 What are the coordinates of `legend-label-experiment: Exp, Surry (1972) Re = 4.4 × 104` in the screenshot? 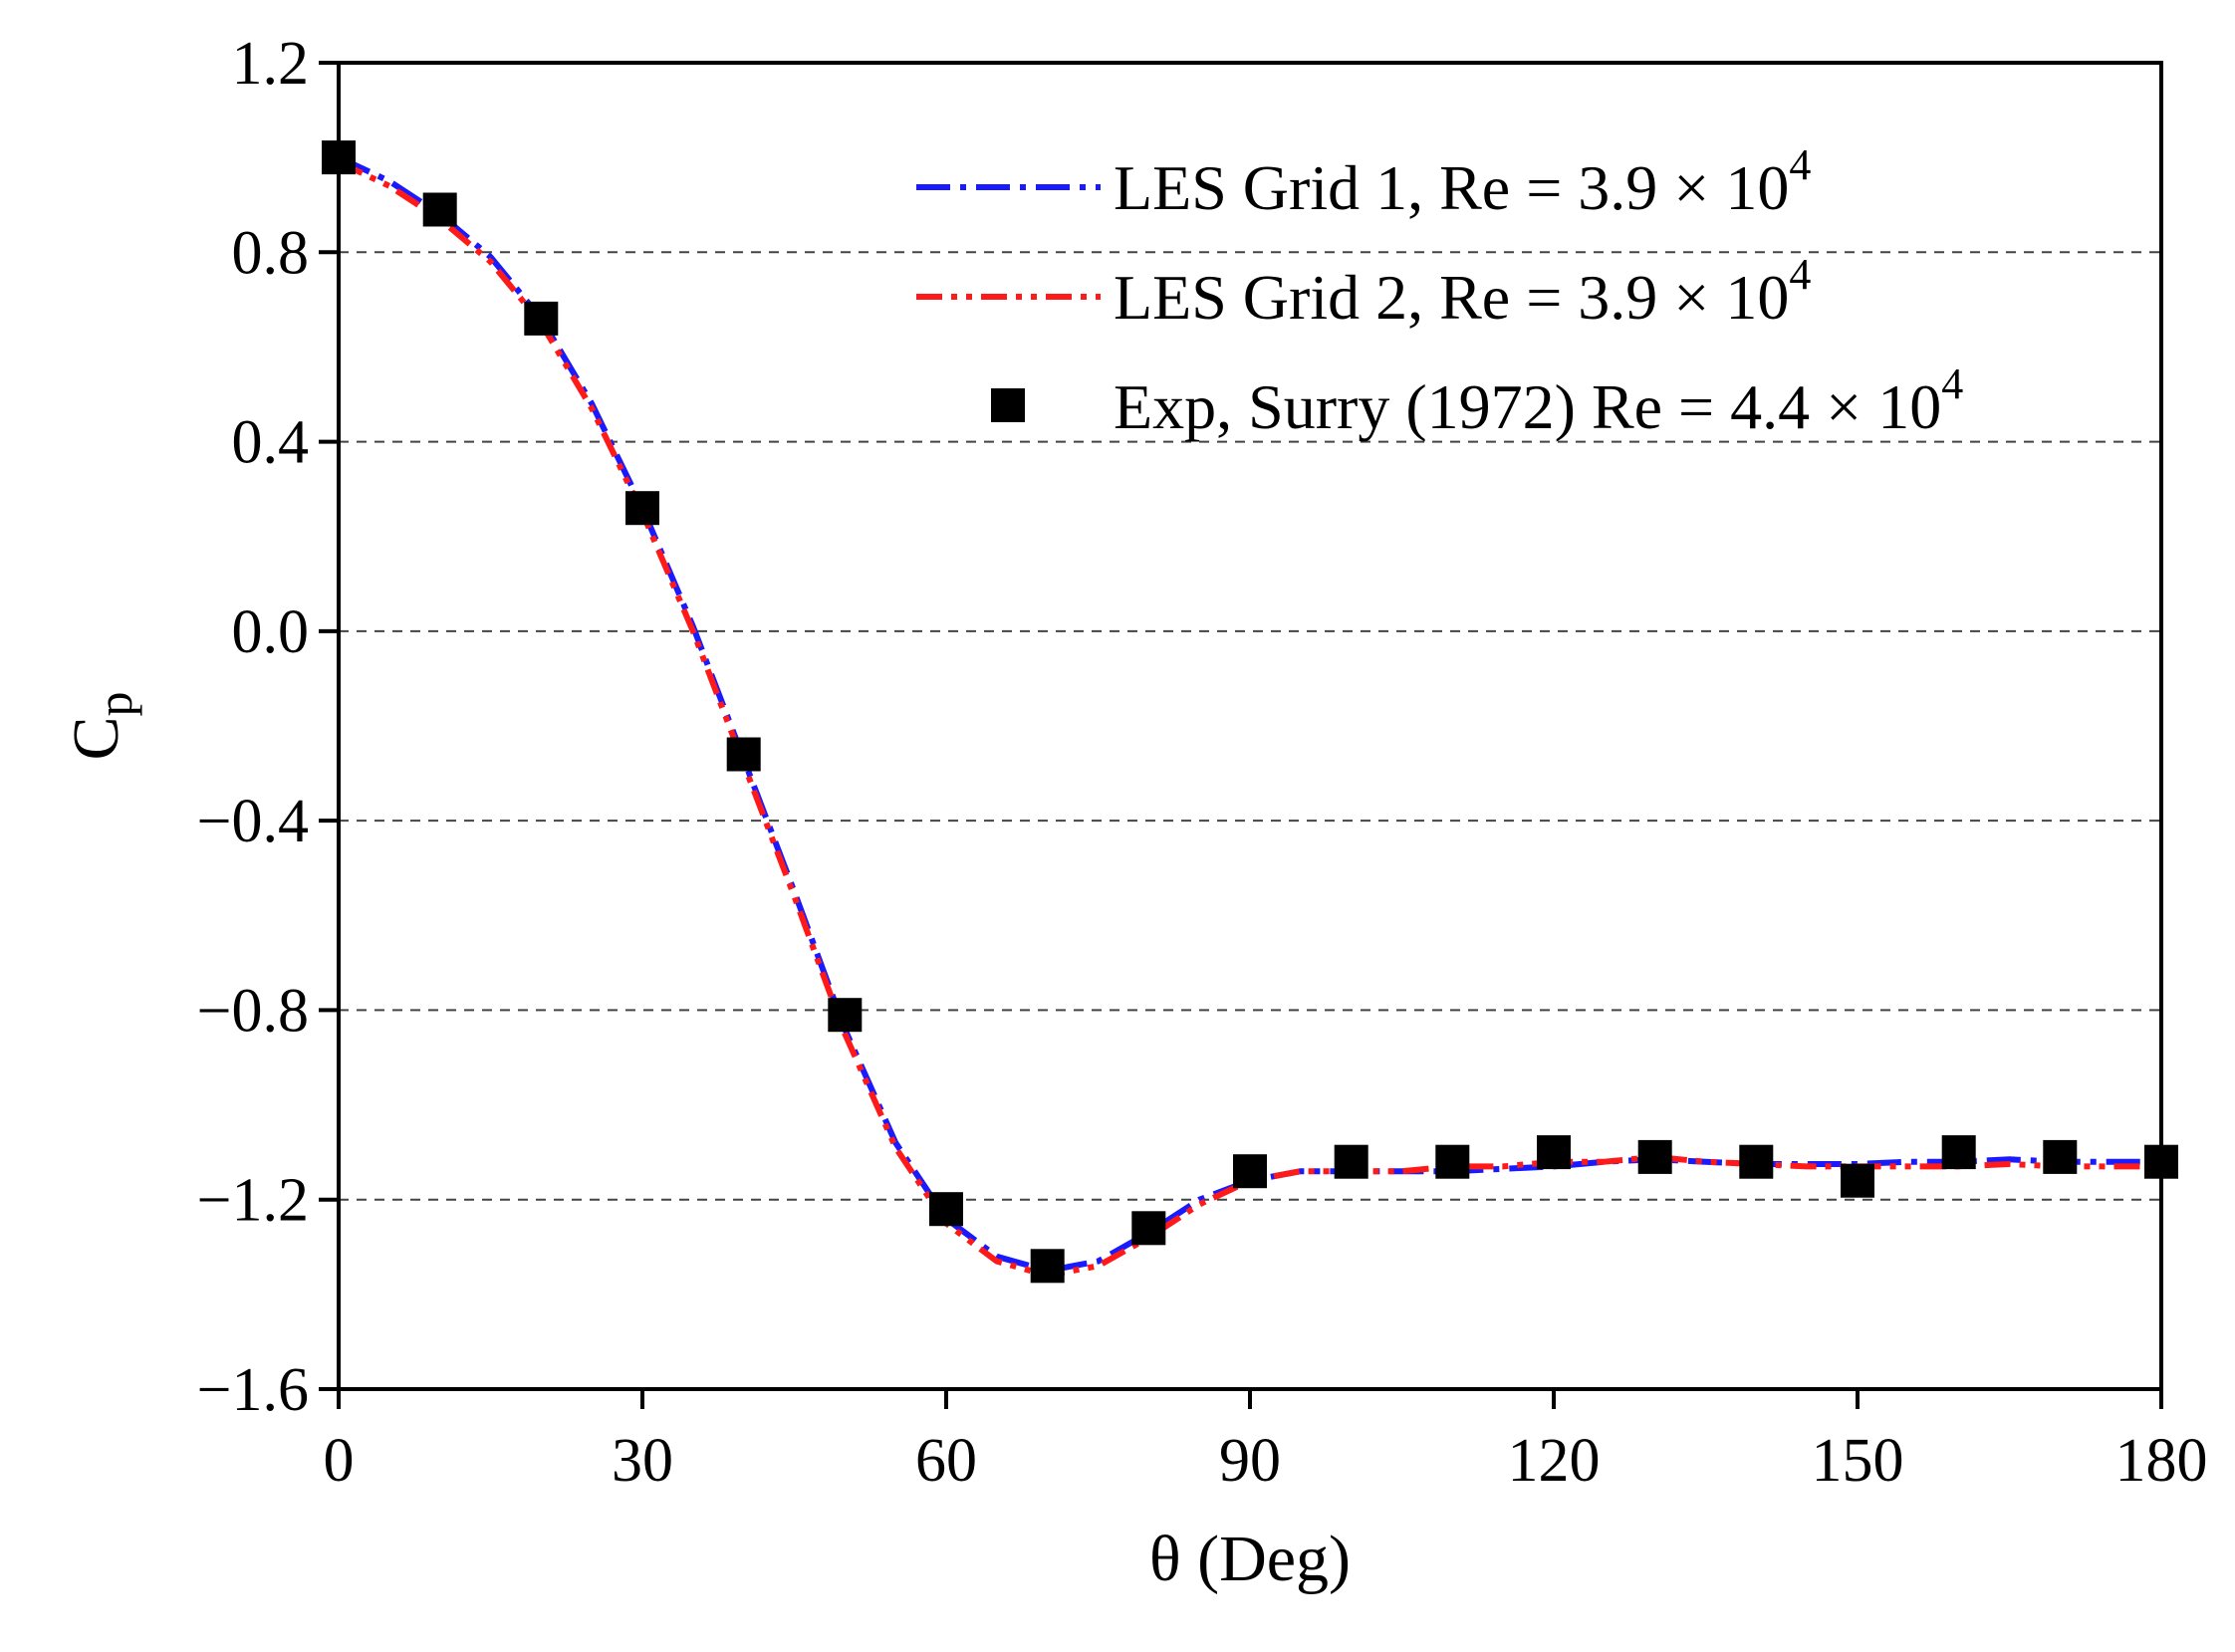 It's located at (1538, 401).